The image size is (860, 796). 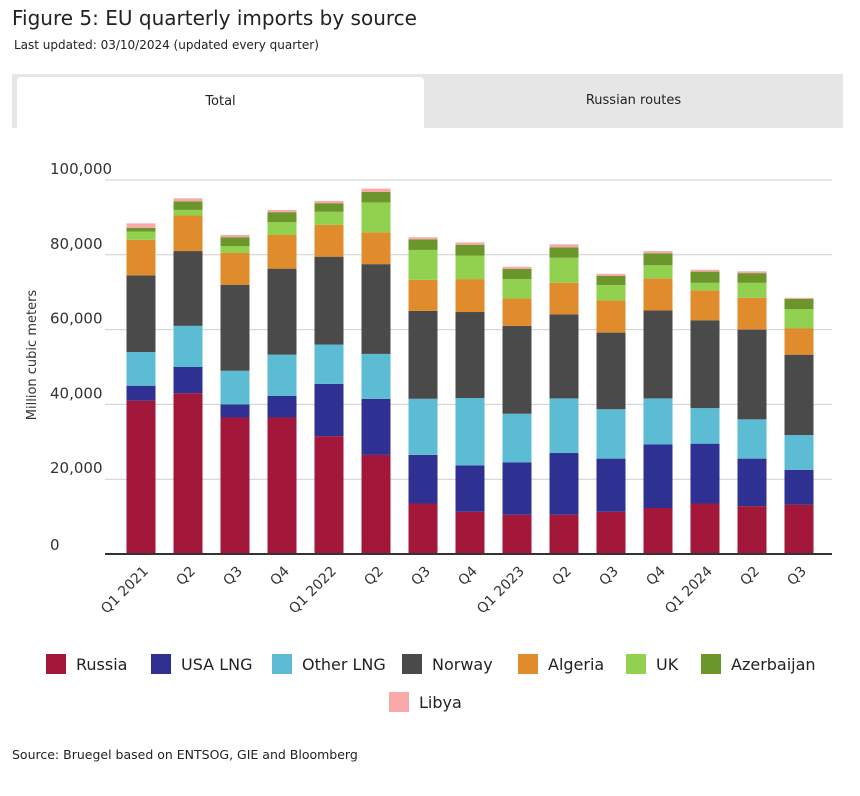 I want to click on legend-swatch-algeria, so click(x=528, y=664).